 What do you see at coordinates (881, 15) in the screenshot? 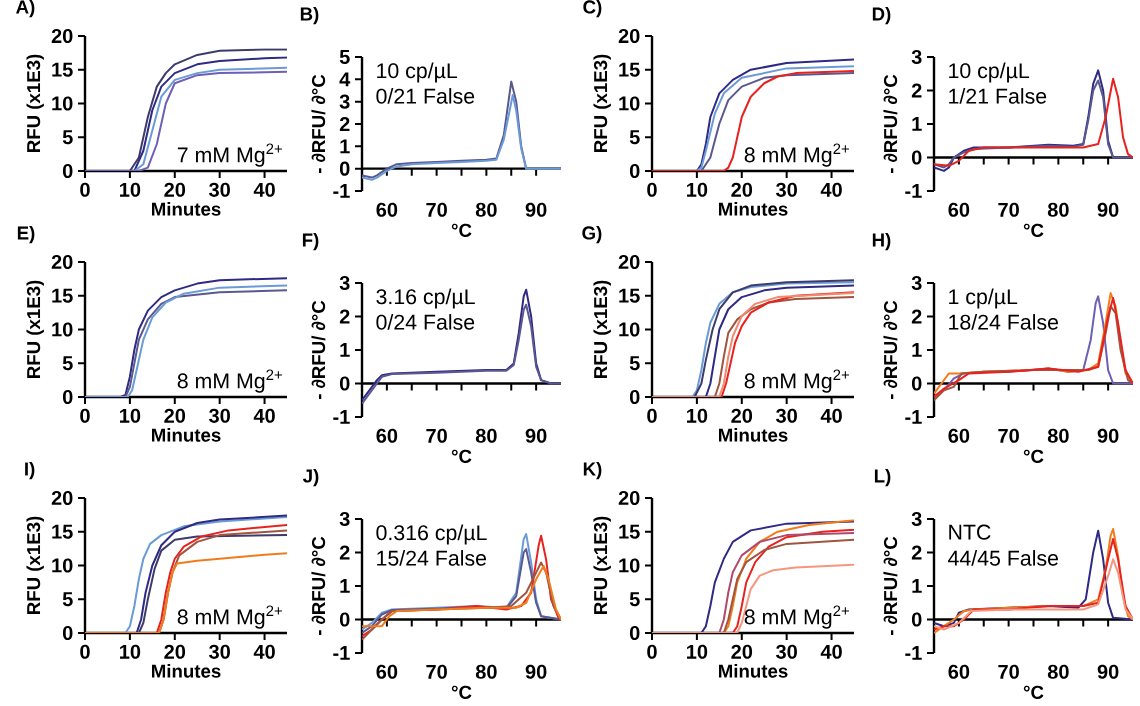
I see `chart-title: D)` at bounding box center [881, 15].